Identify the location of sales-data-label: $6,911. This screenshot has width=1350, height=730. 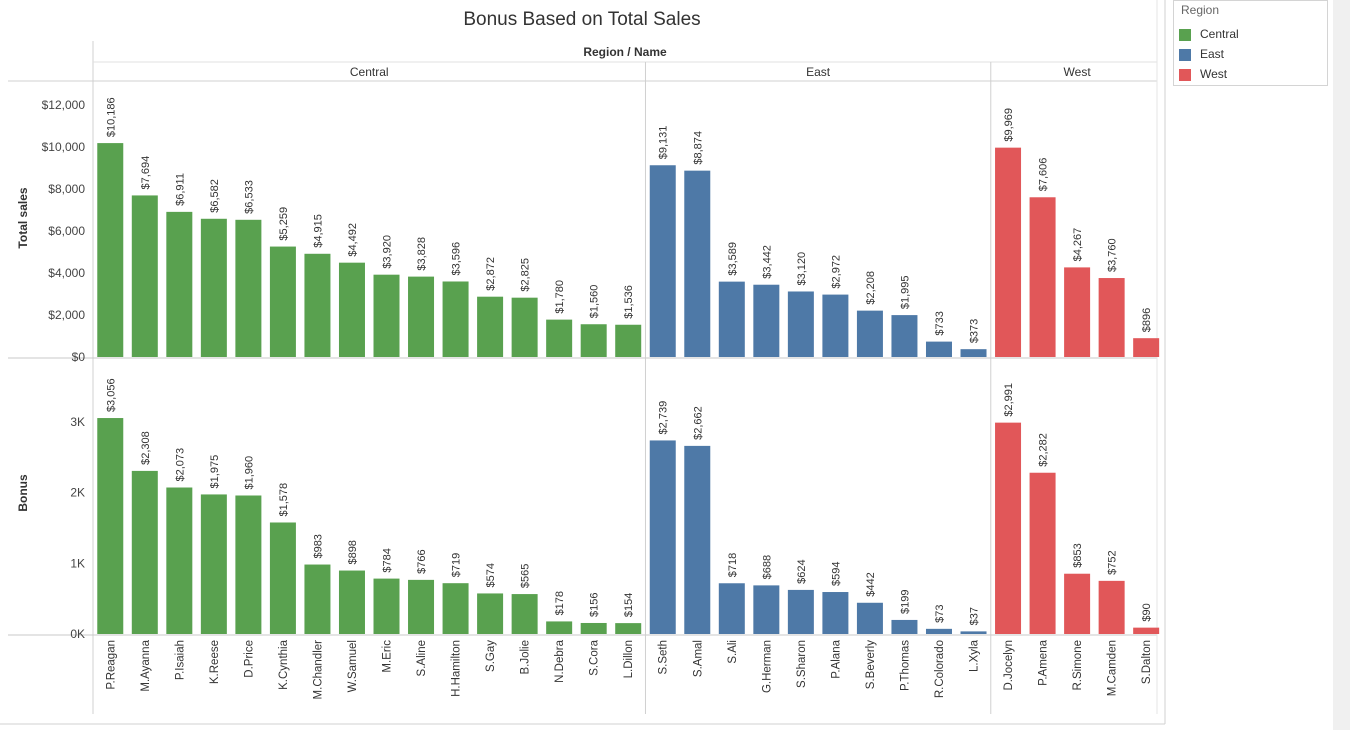
(180, 189).